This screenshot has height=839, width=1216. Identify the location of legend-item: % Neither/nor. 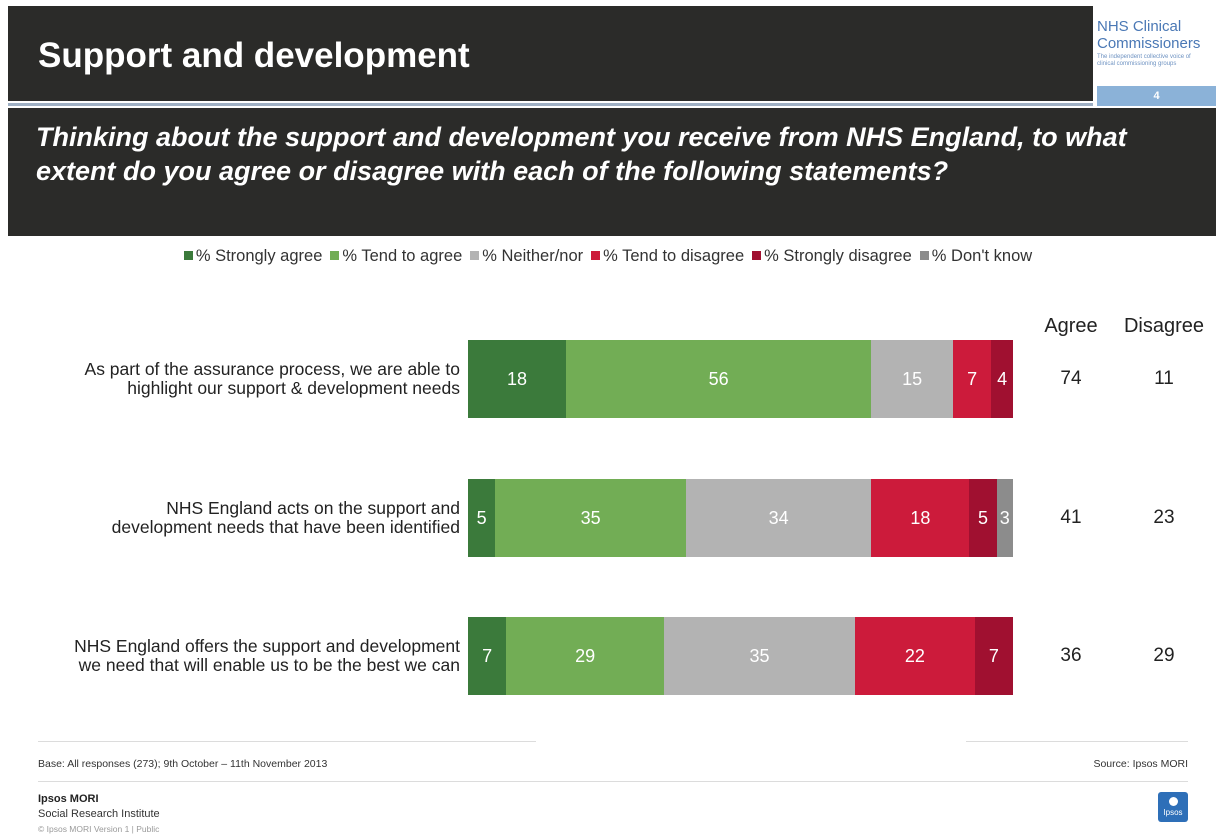
(526, 256).